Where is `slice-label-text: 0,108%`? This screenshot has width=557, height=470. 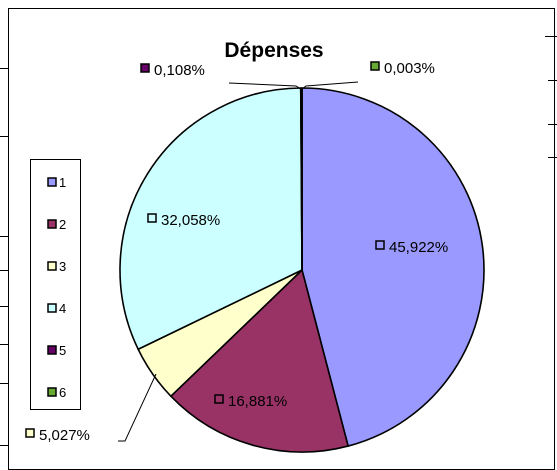
slice-label-text: 0,108% is located at coordinates (179, 70).